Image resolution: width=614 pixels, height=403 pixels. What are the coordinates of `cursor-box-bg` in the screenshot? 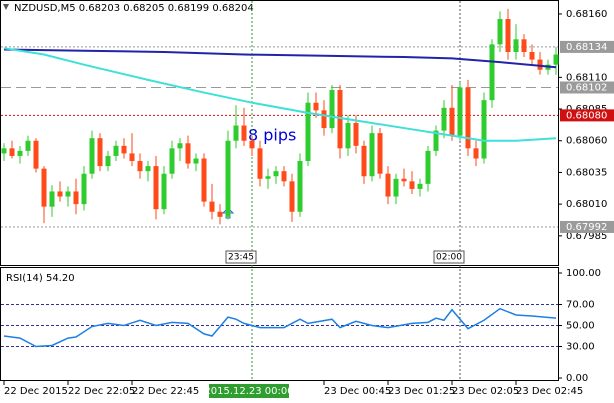 It's located at (249, 391).